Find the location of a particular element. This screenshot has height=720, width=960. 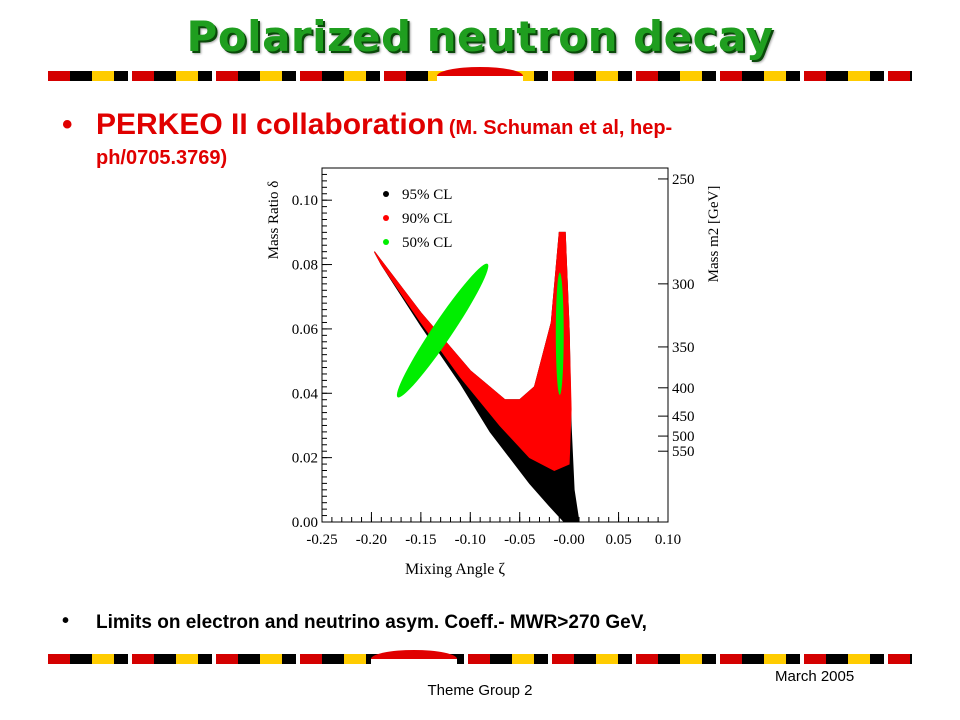

x-tick-label: -0.05 is located at coordinates (519, 540).